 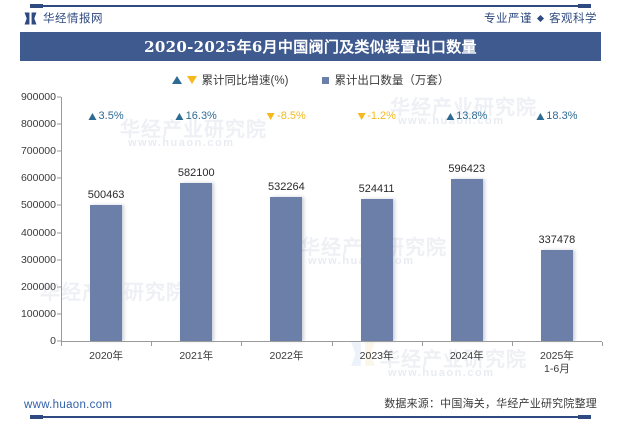 I want to click on x-axis-category-label: 2025年 1-6月, so click(x=557, y=363).